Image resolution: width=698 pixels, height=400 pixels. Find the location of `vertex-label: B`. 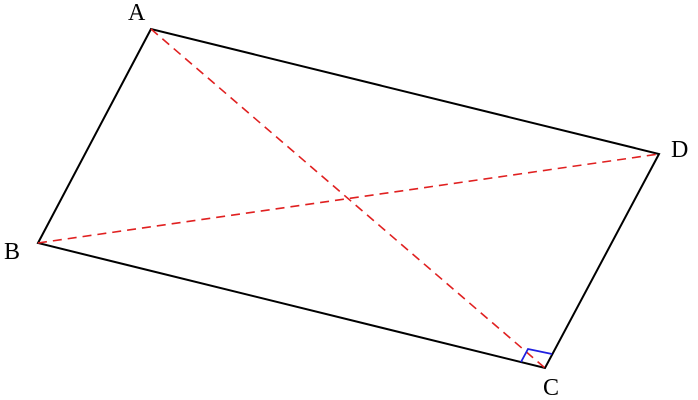

vertex-label: B is located at coordinates (12, 252).